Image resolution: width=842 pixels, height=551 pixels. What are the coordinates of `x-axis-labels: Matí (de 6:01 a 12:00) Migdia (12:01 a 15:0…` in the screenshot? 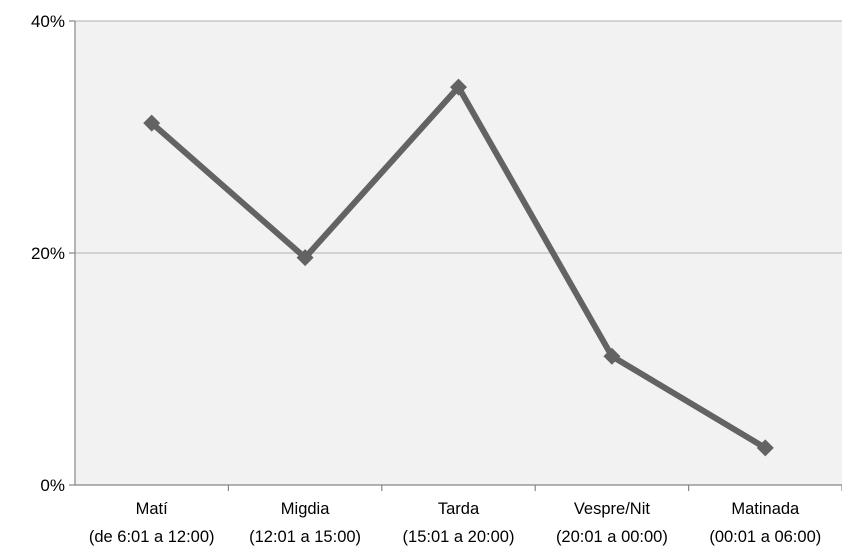 It's located at (465, 515).